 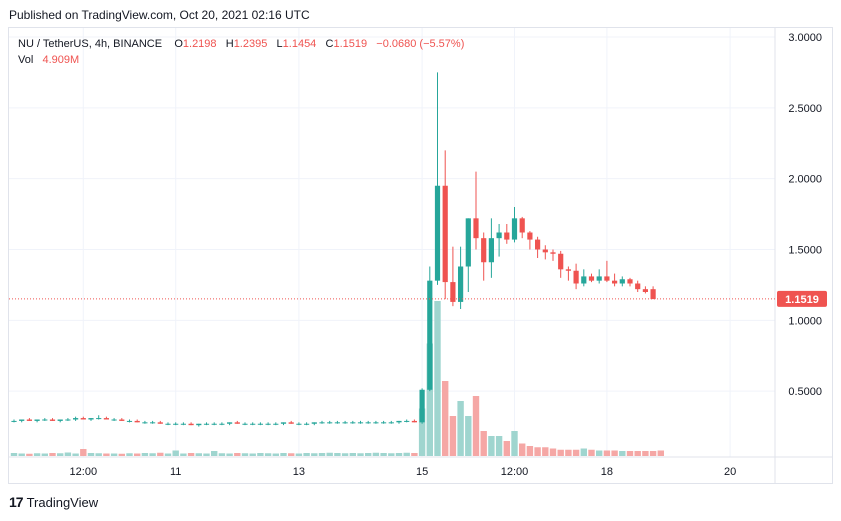 What do you see at coordinates (350, 44) in the screenshot?
I see `close-value: 1.1519` at bounding box center [350, 44].